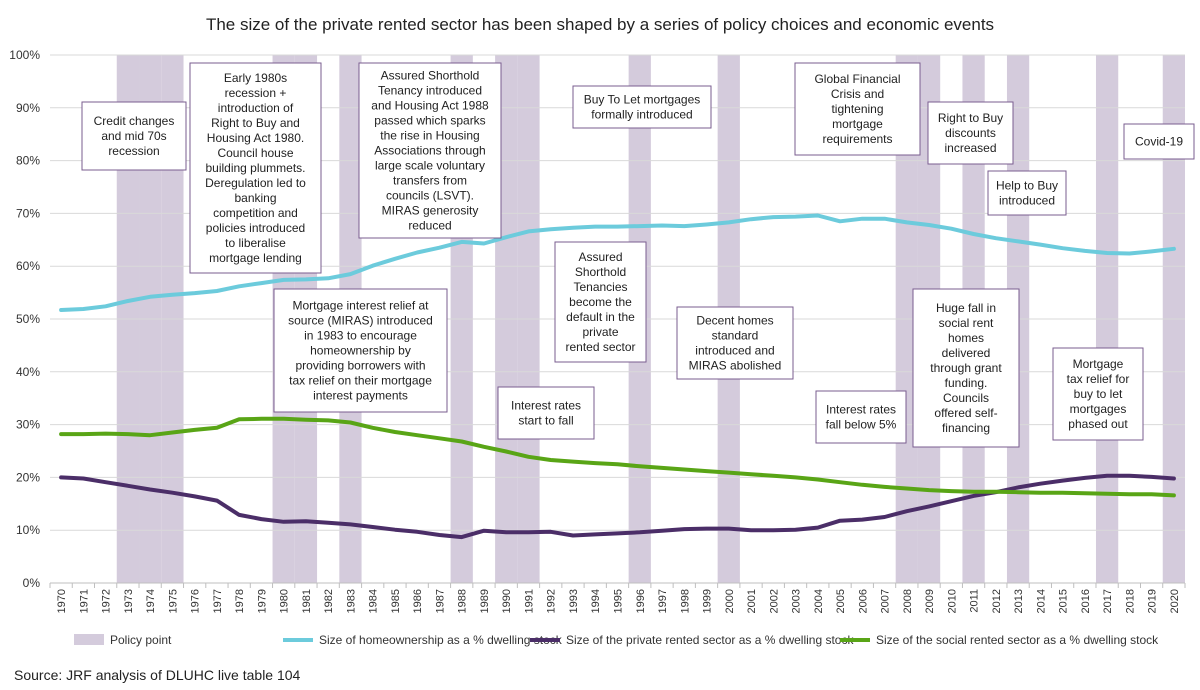  Describe the element at coordinates (1098, 409) in the screenshot. I see `annotation-text-mortgage-tax-relief: mortgages` at that location.